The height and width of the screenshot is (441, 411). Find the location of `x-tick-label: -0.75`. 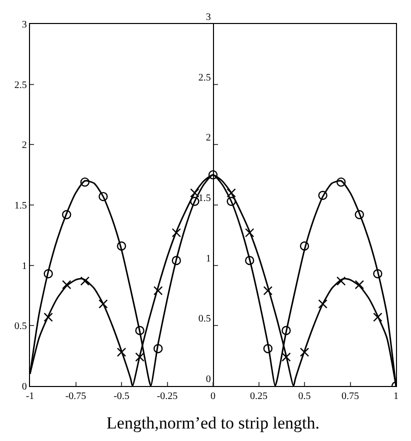

x-tick-label: -0.75 is located at coordinates (75, 396).